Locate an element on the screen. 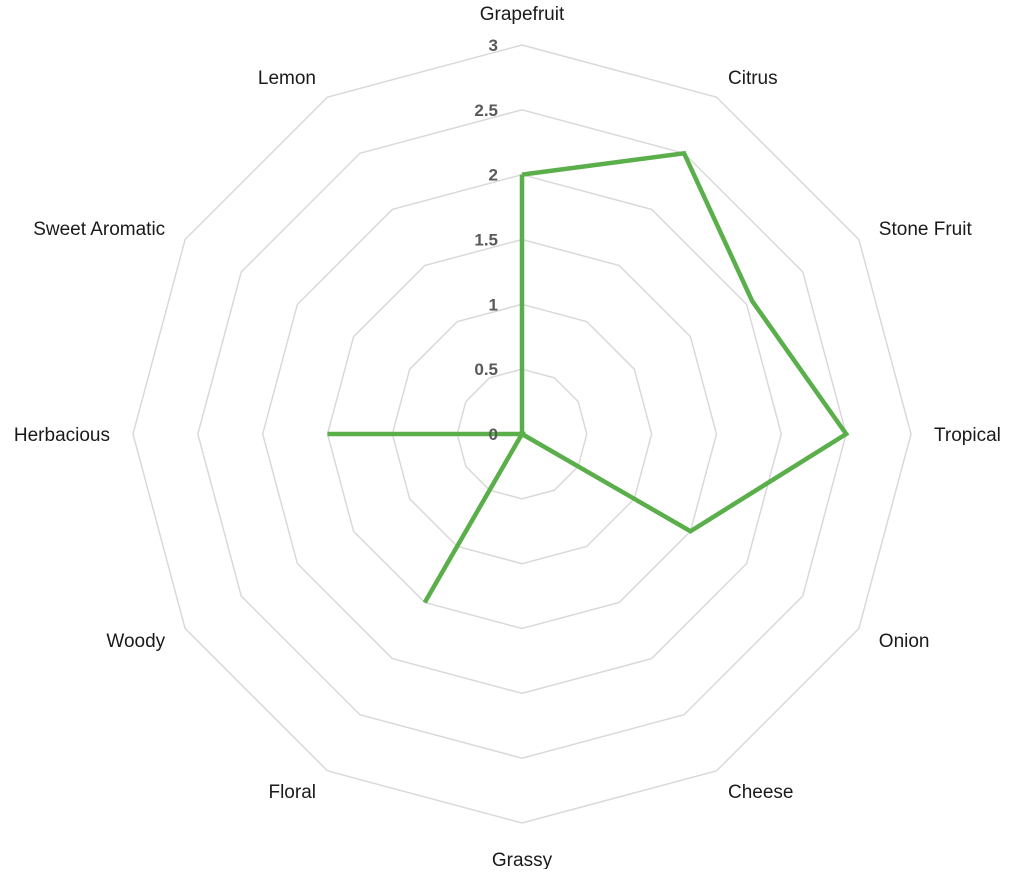  tick-label-4: 2 is located at coordinates (493, 175).